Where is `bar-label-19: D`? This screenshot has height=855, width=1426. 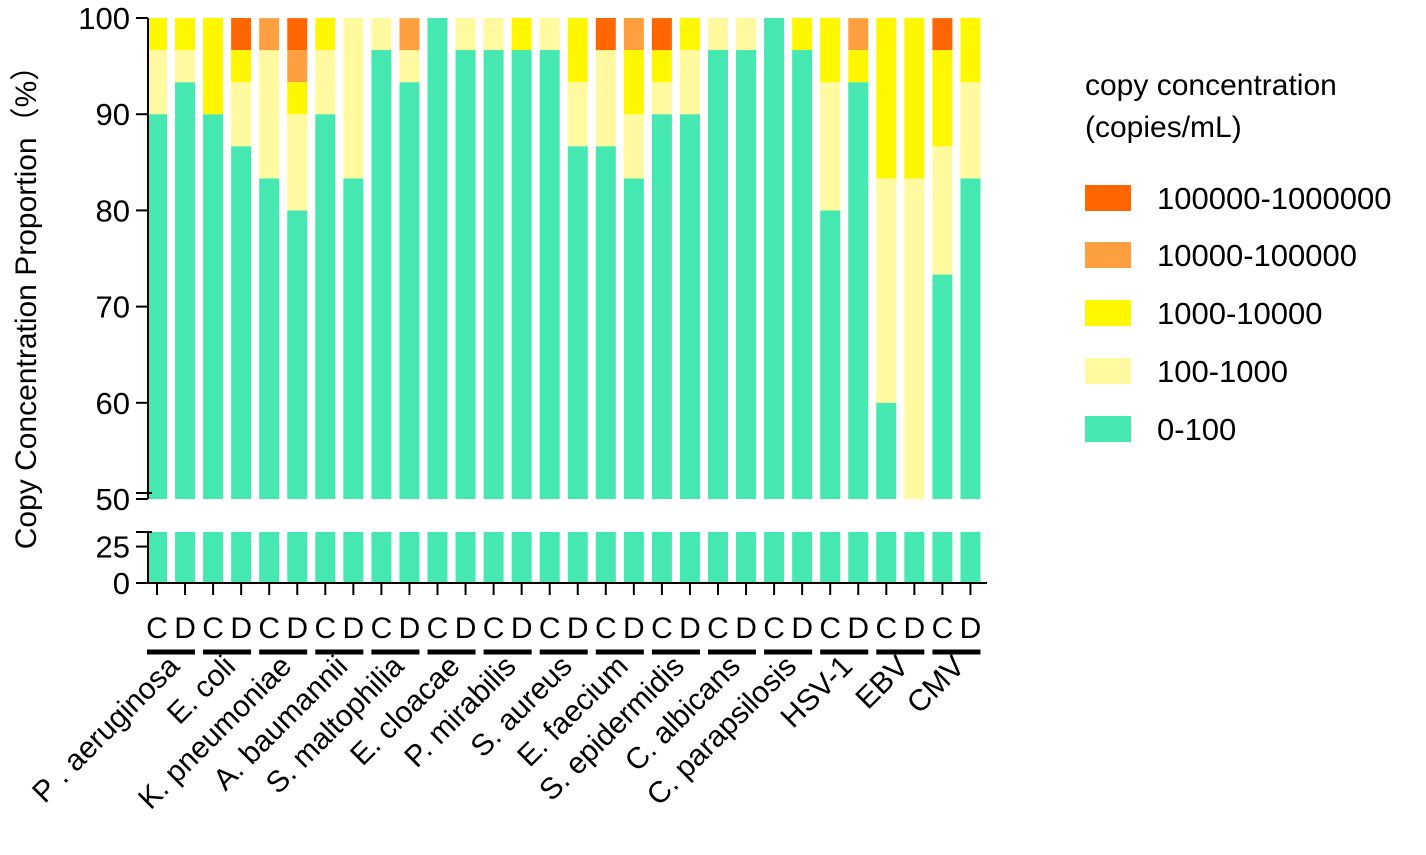
bar-label-19: D is located at coordinates (690, 628).